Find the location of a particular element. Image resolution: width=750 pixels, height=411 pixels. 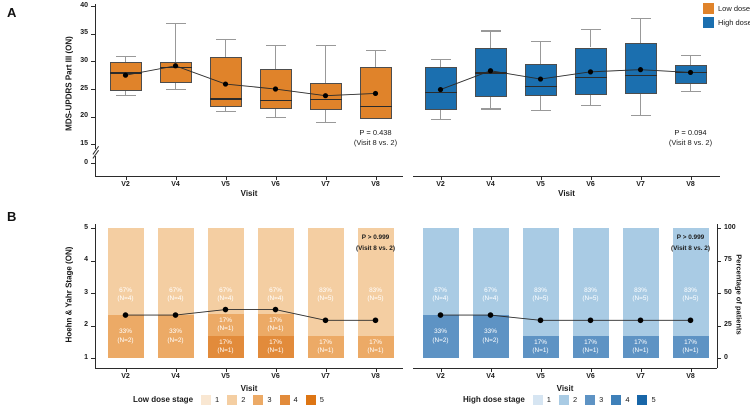

y2-tick is located at coordinates (719, 326).